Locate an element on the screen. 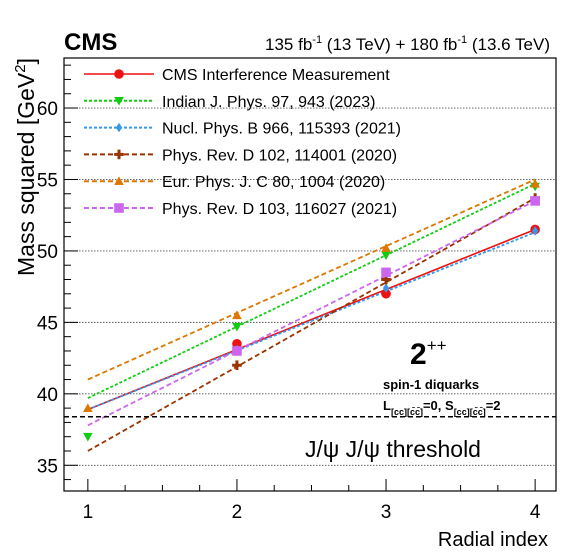  series-3-point-0-v is located at coordinates (237, 365).